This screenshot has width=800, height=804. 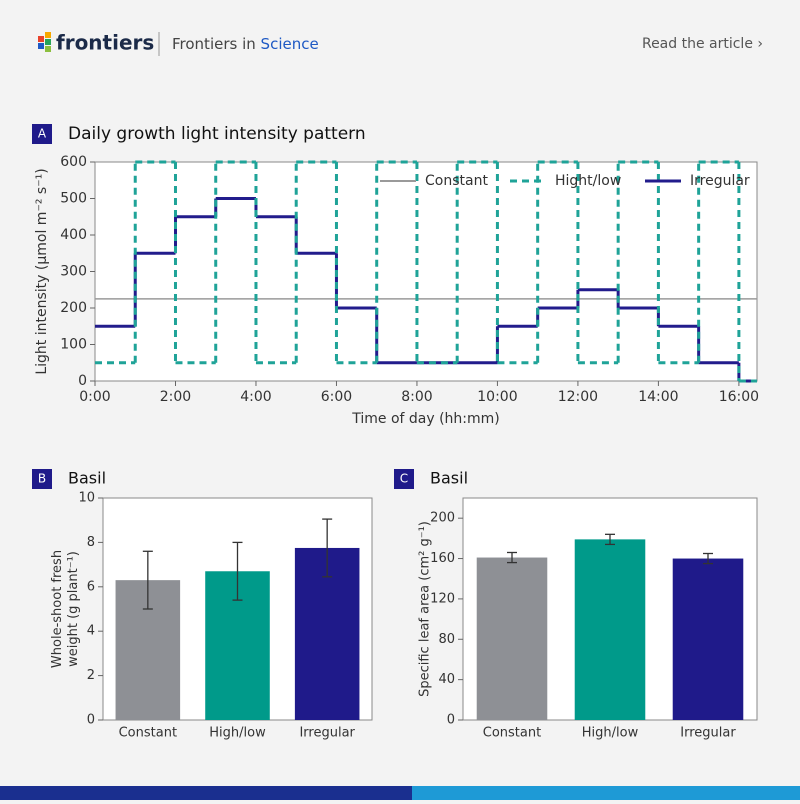 I want to click on x-tick-label: 10:00, so click(x=497, y=397).